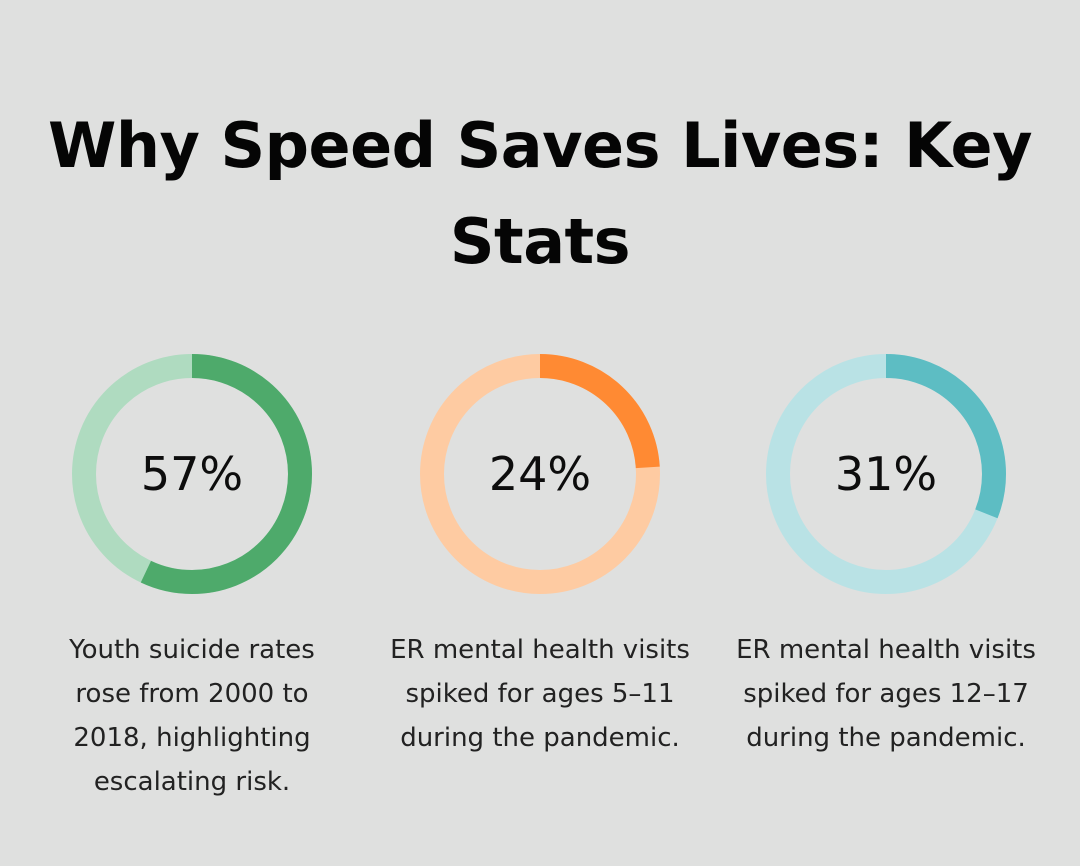 Image resolution: width=1080 pixels, height=866 pixels. I want to click on stat-value: 57%, so click(192, 474).